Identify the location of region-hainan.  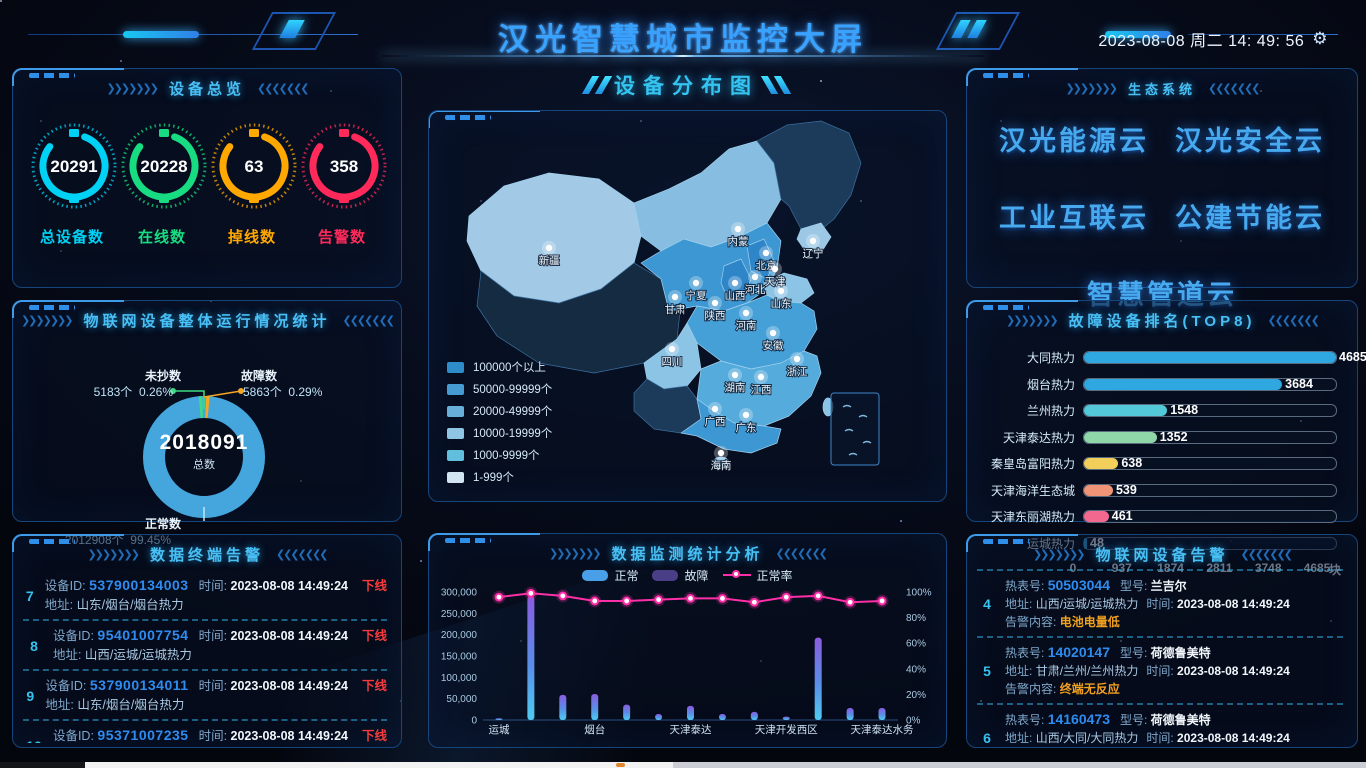
(721, 463).